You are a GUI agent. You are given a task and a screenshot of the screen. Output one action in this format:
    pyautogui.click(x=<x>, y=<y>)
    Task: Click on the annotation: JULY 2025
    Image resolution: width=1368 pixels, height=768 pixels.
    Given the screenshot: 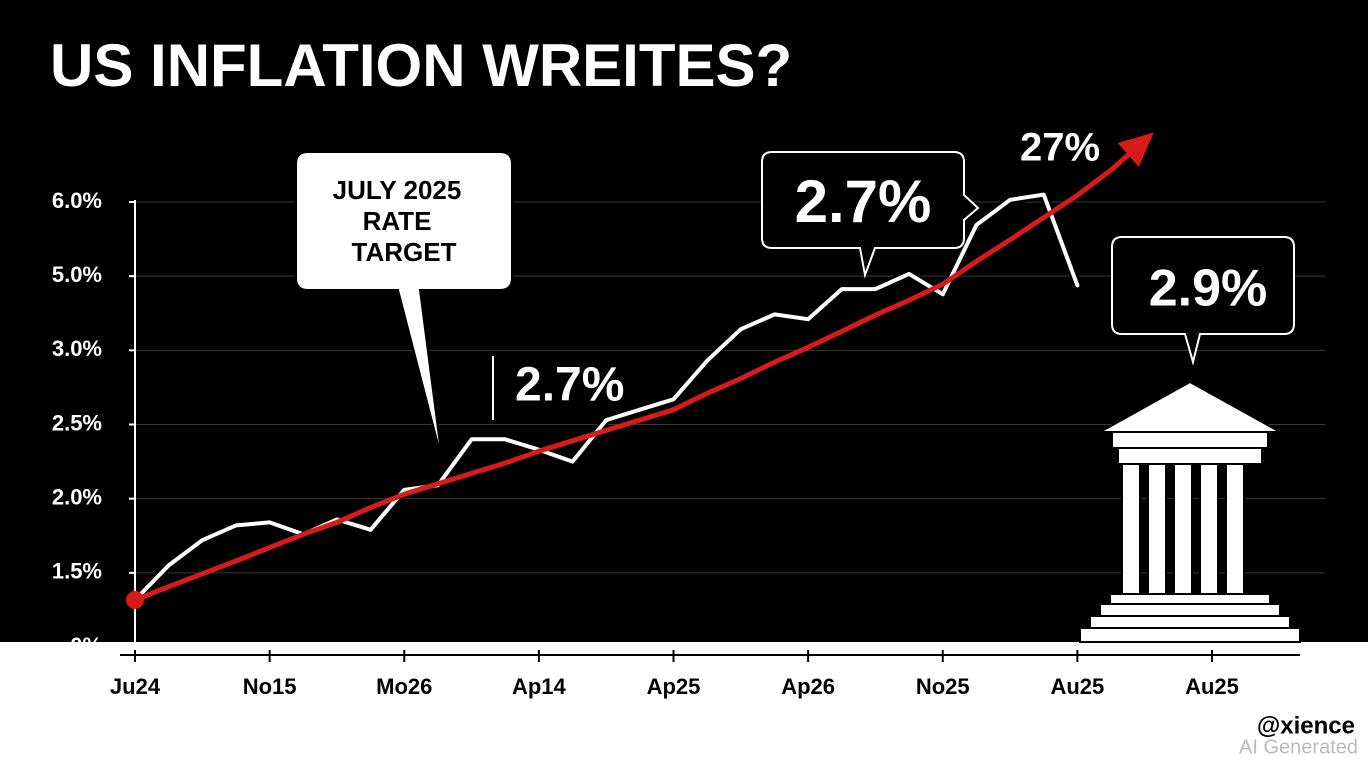 What is the action you would take?
    pyautogui.click(x=397, y=190)
    